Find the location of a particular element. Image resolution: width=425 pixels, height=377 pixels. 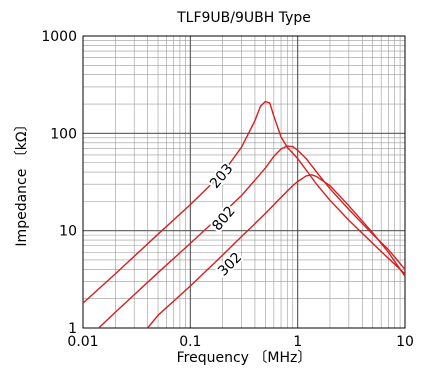

x-tick-label: 1 is located at coordinates (297, 342).